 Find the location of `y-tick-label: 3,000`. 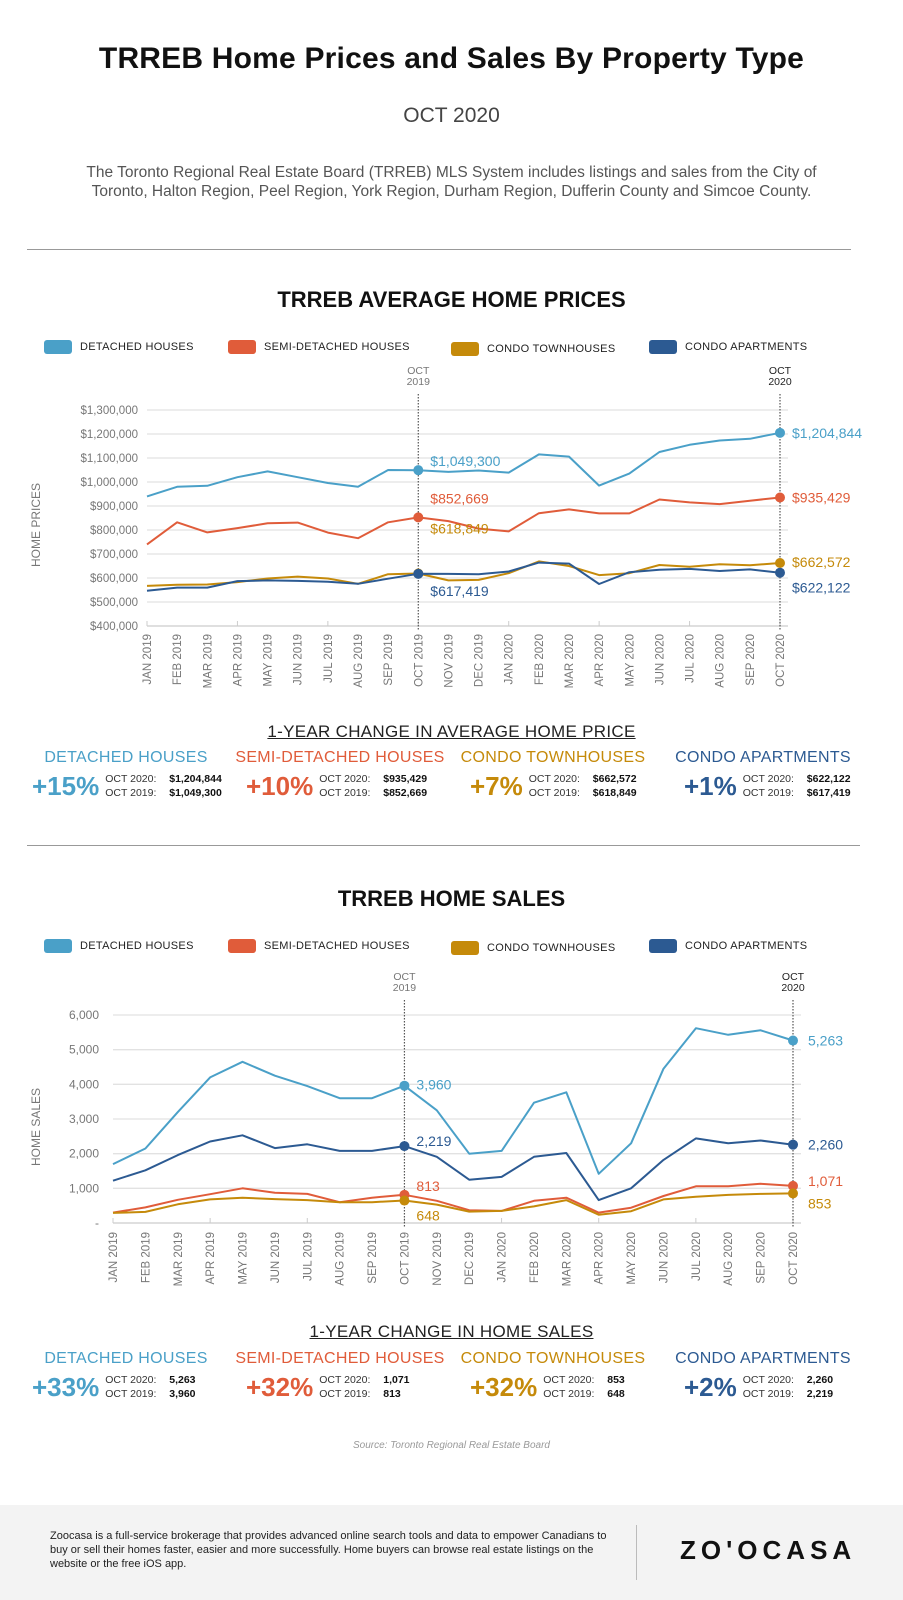

y-tick-label: 3,000 is located at coordinates (84, 1119).